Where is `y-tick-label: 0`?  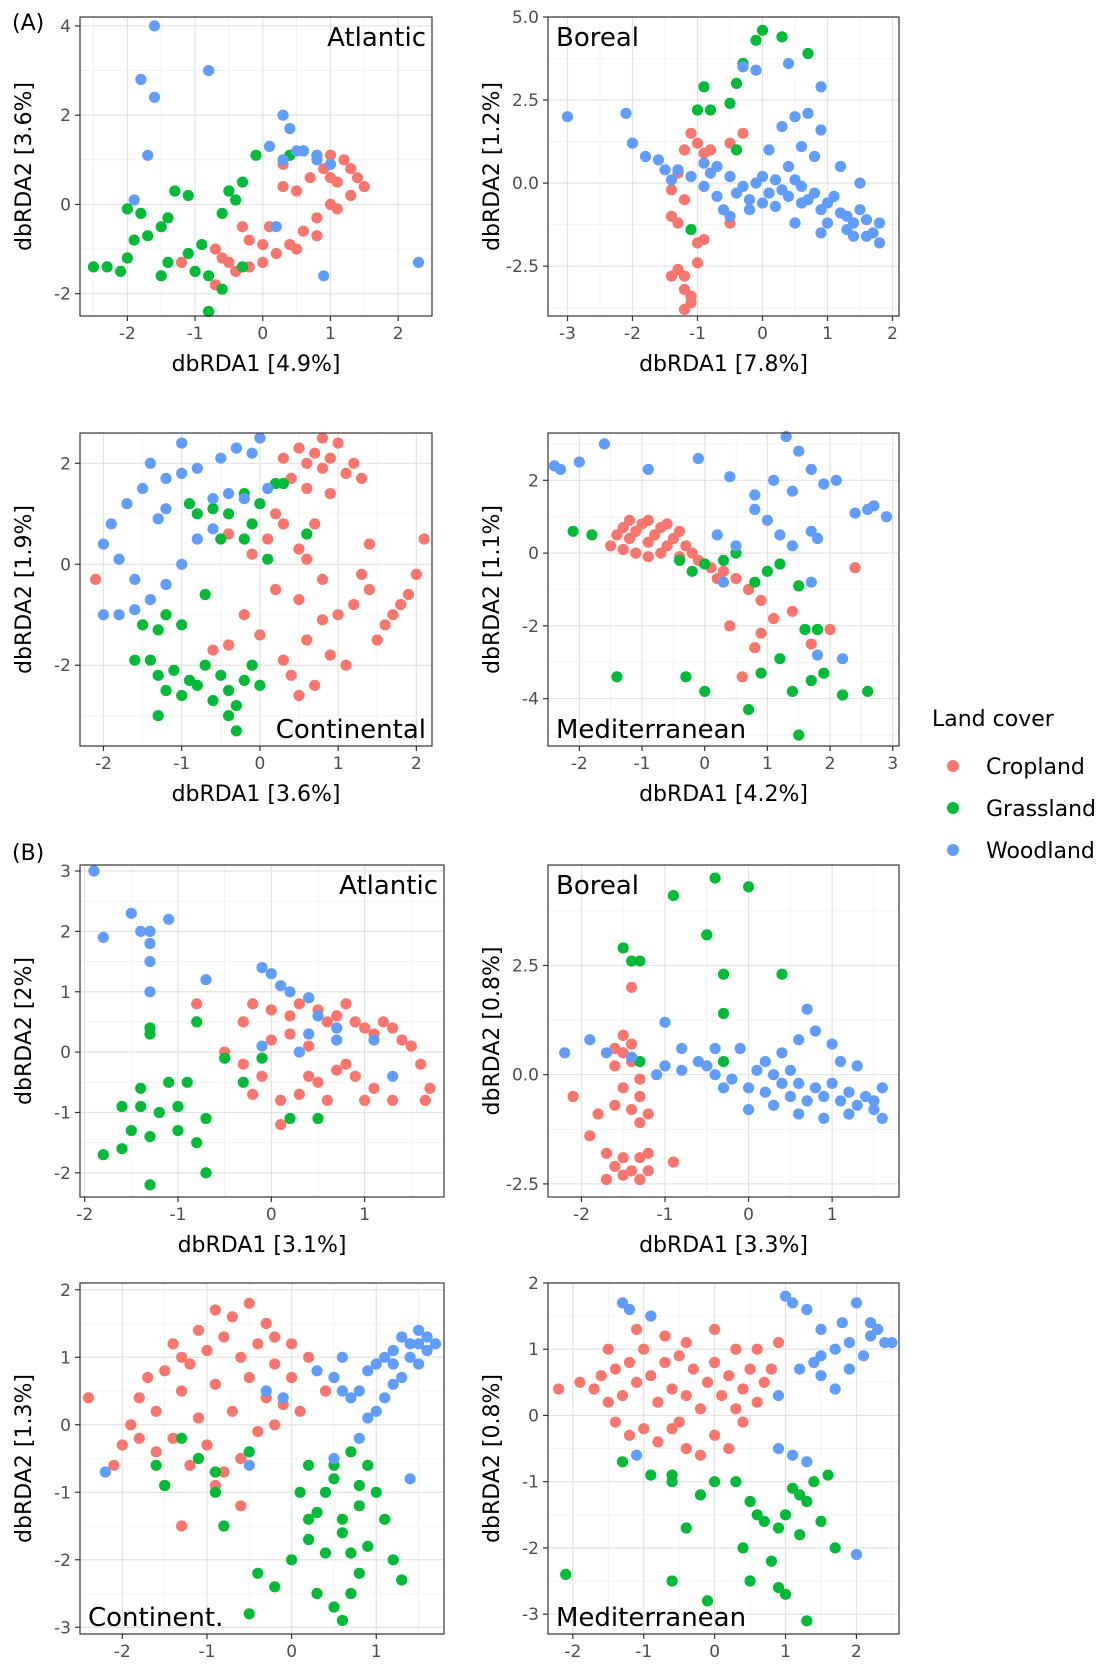
y-tick-label: 0 is located at coordinates (65, 1426).